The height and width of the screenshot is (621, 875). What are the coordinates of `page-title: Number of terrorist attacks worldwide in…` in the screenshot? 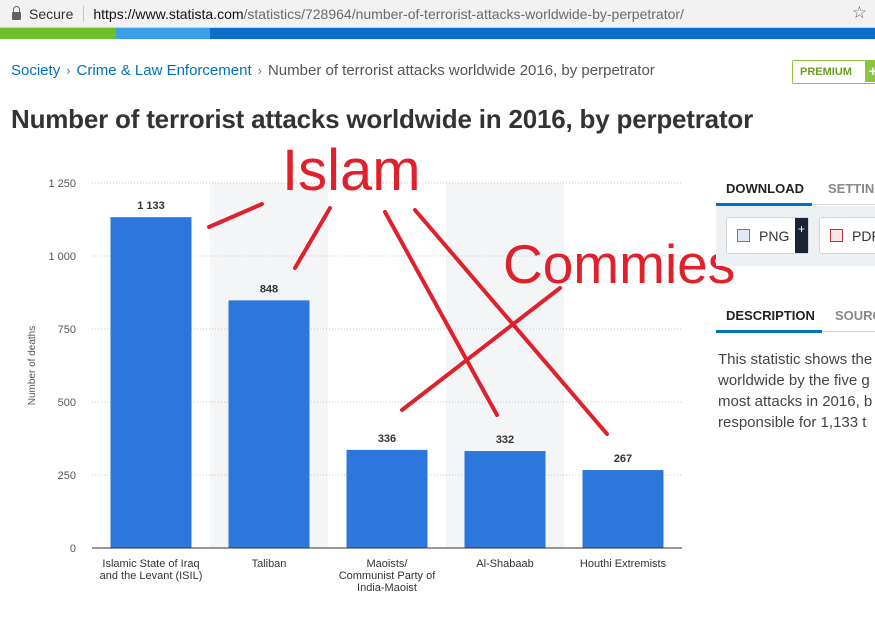 It's located at (382, 119).